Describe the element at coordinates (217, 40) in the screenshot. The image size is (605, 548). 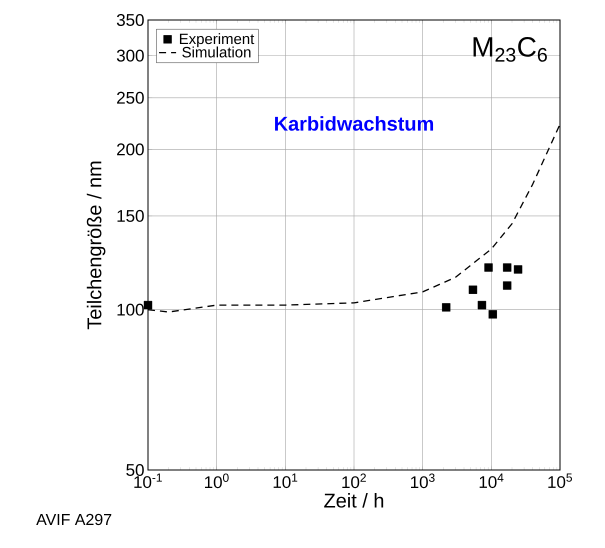
I see `legend-label: Experiment` at that location.